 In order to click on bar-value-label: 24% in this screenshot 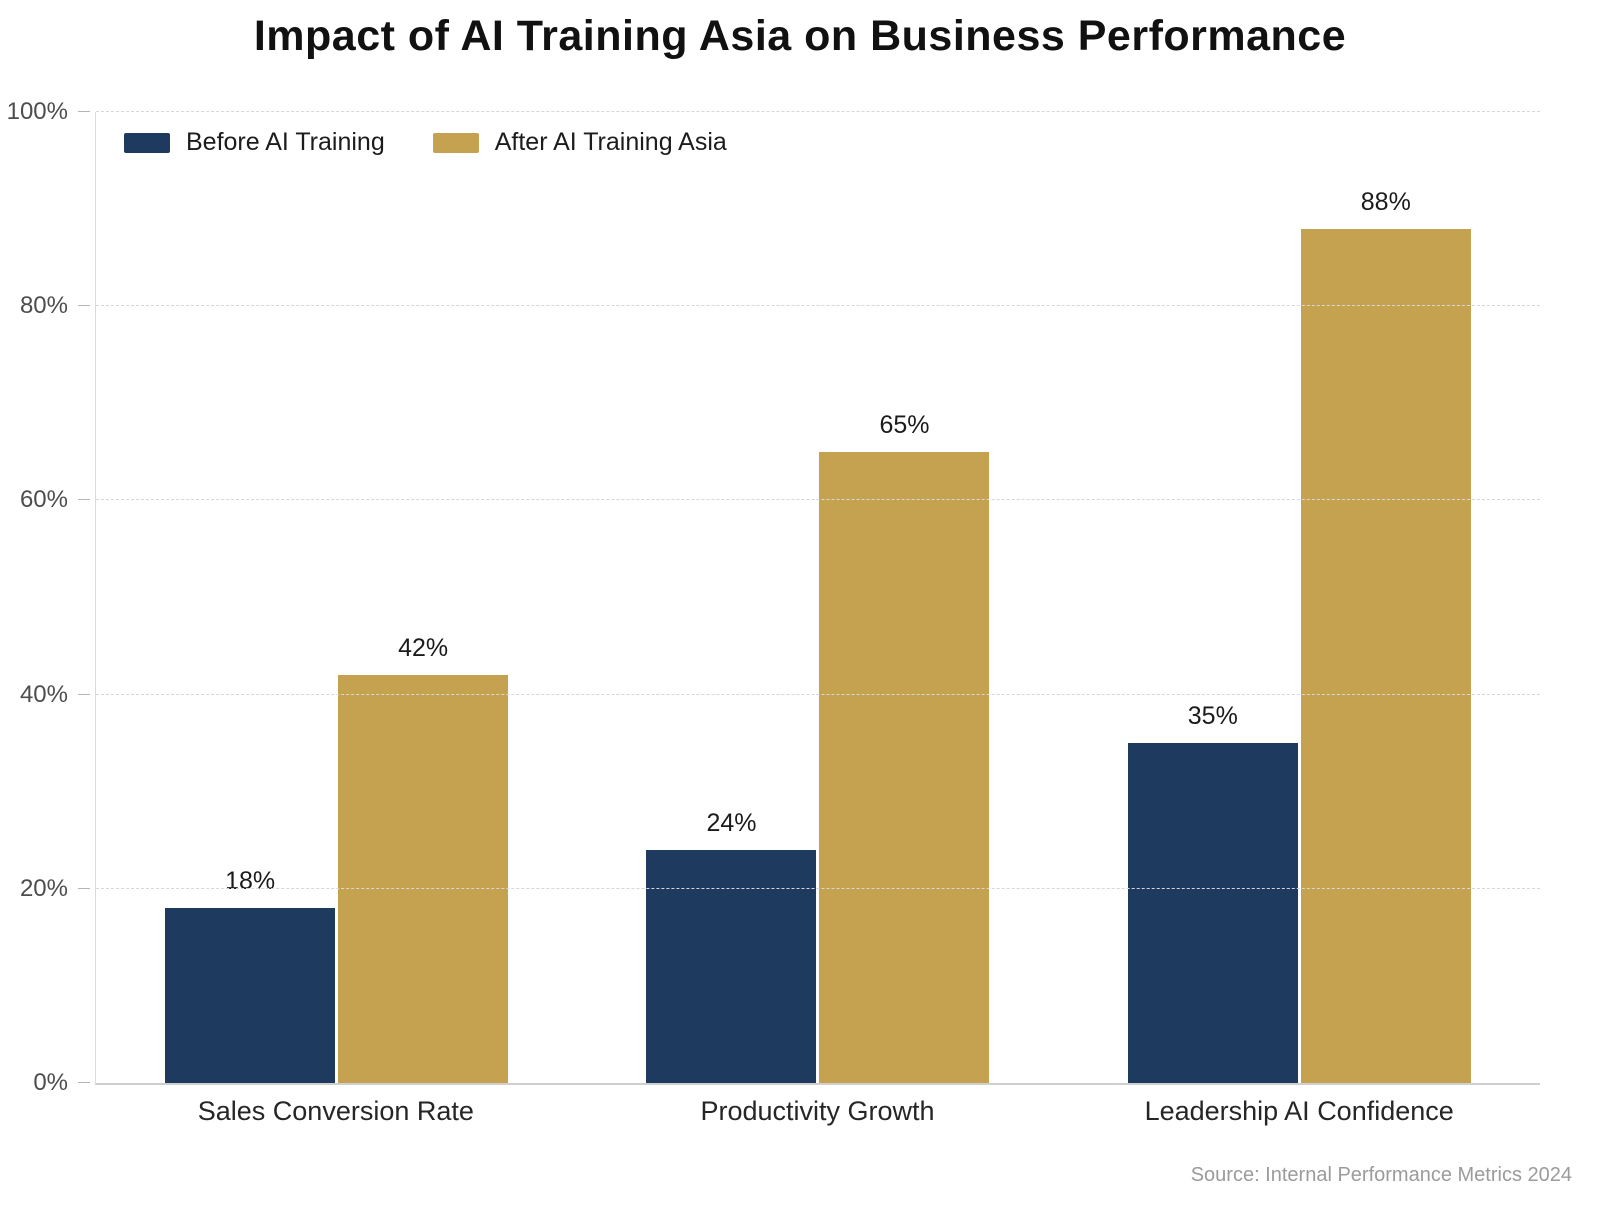, I will do `click(731, 822)`.